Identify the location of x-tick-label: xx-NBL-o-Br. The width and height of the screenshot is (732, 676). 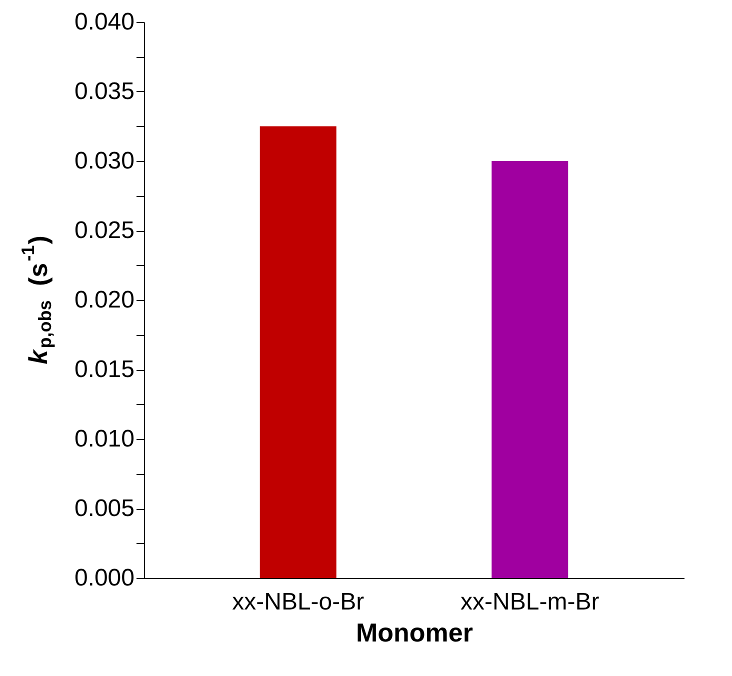
(298, 602).